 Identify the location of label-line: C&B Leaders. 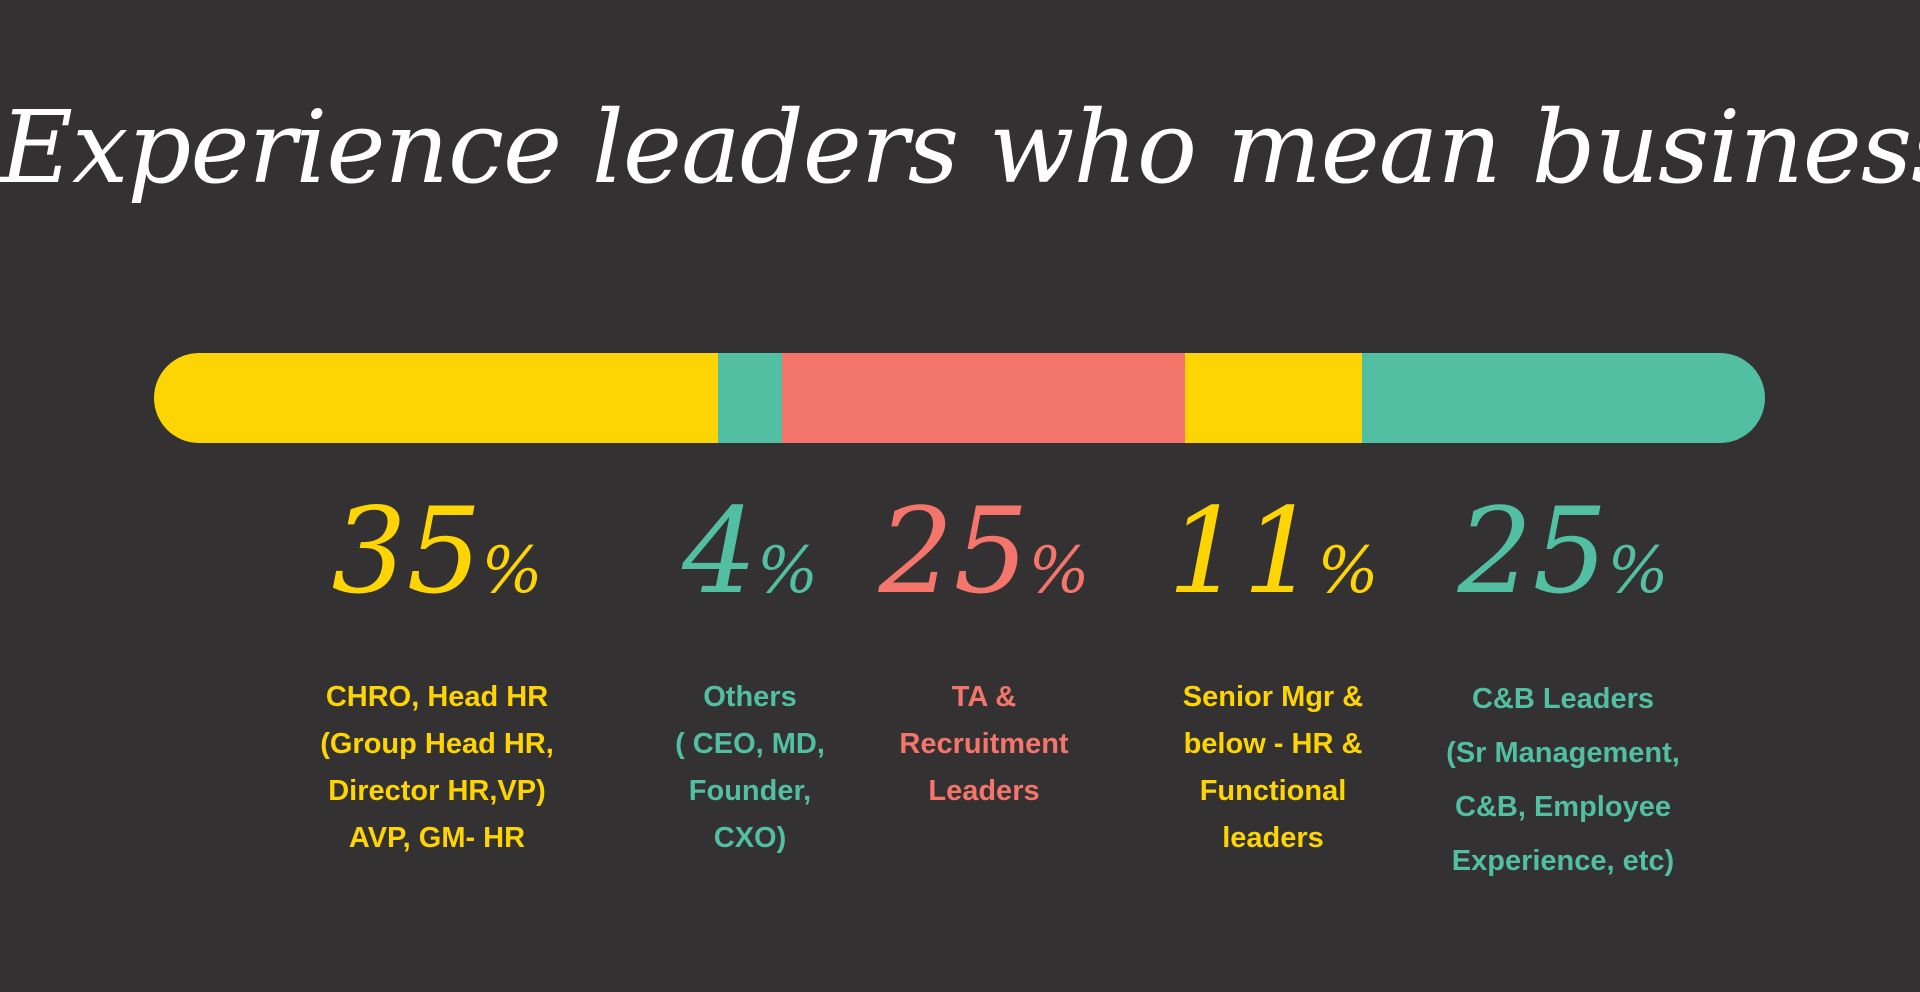
(1563, 699).